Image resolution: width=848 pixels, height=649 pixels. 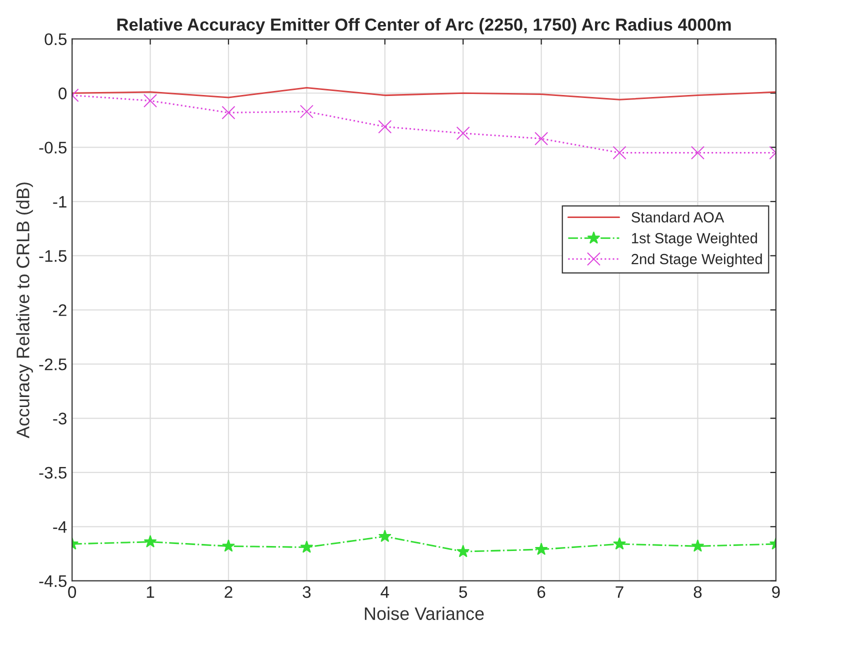 What do you see at coordinates (776, 592) in the screenshot?
I see `x-tick-label: 9` at bounding box center [776, 592].